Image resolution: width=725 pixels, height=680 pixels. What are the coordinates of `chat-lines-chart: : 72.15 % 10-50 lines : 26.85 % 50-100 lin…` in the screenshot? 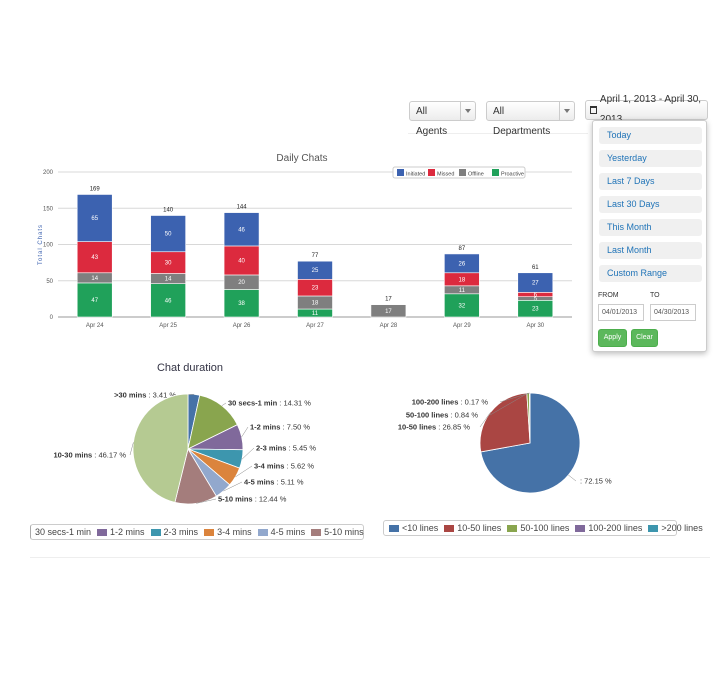 It's located at (505, 443).